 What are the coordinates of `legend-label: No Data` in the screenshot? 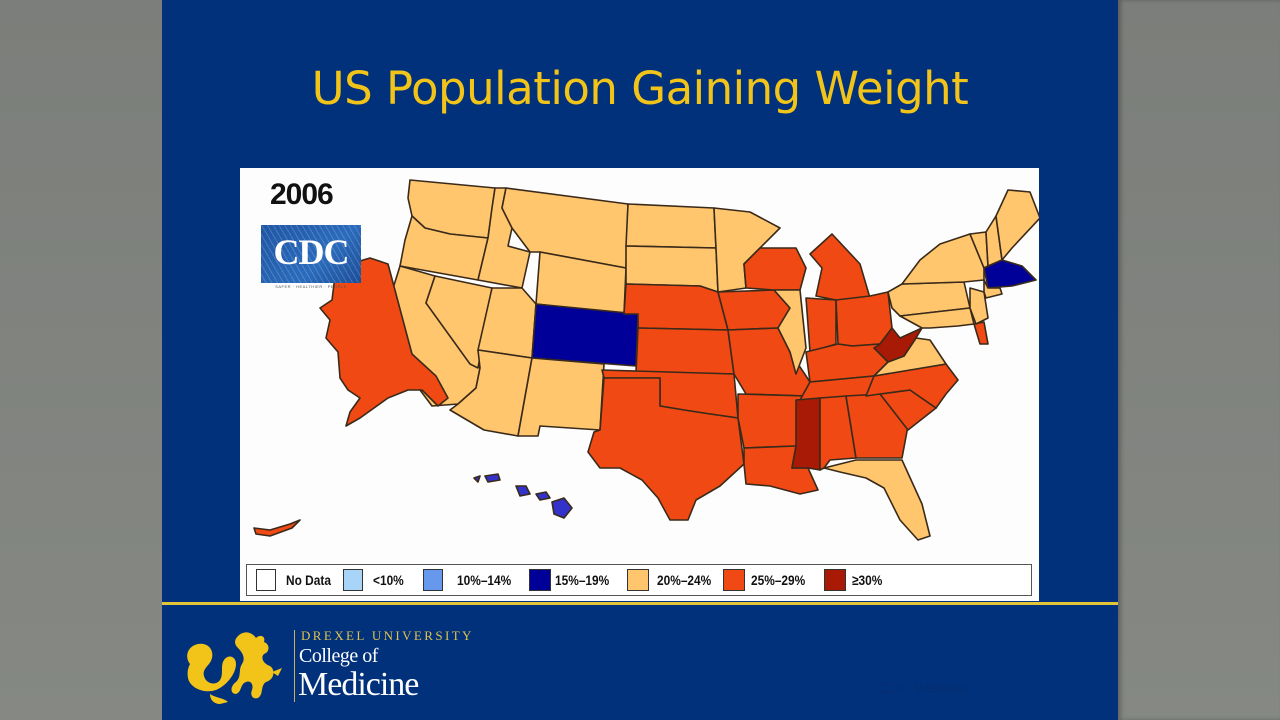 It's located at (308, 580).